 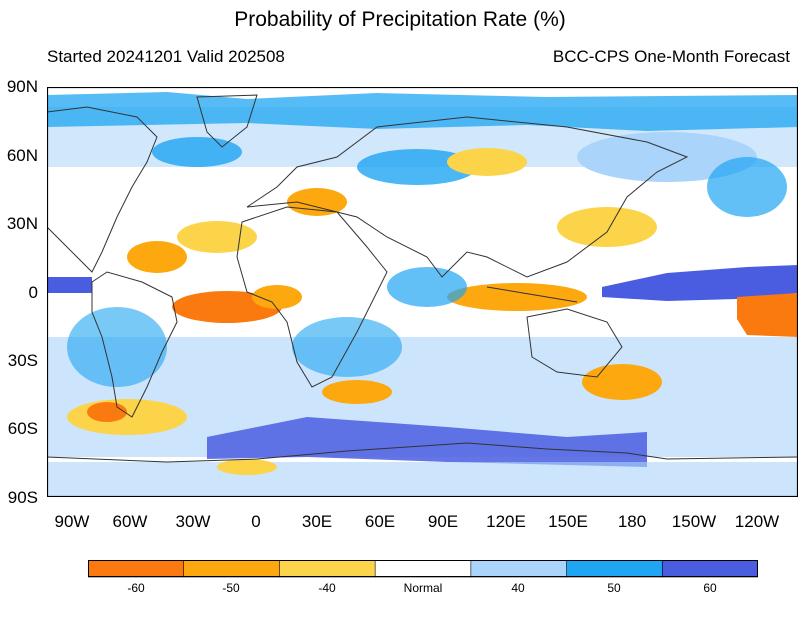 What do you see at coordinates (400, 19) in the screenshot?
I see `map-title: Probability of Precipitation Rate (%)` at bounding box center [400, 19].